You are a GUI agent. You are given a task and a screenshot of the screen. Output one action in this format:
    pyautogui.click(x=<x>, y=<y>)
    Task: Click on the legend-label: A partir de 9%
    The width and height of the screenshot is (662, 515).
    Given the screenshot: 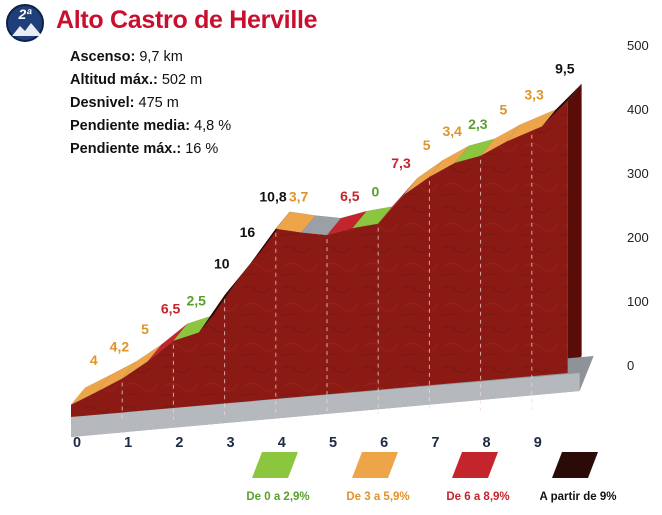 What is the action you would take?
    pyautogui.click(x=578, y=497)
    